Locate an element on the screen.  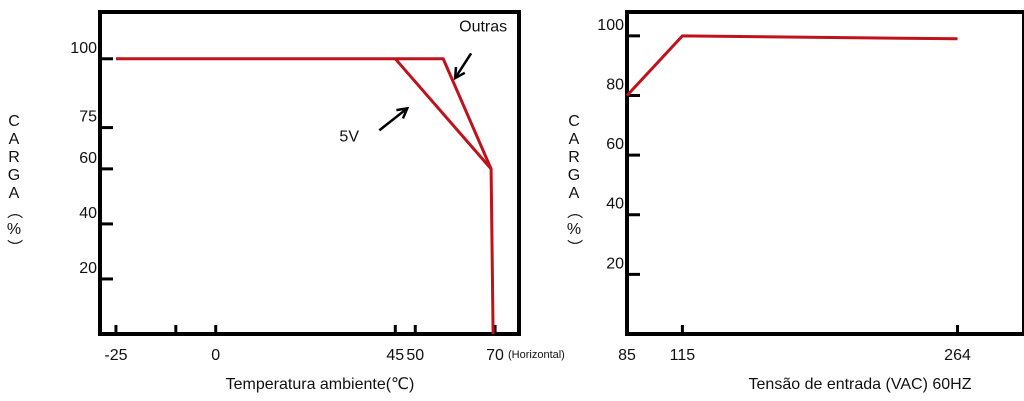
chart-2-y-tick-label: 100 is located at coordinates (610, 25).